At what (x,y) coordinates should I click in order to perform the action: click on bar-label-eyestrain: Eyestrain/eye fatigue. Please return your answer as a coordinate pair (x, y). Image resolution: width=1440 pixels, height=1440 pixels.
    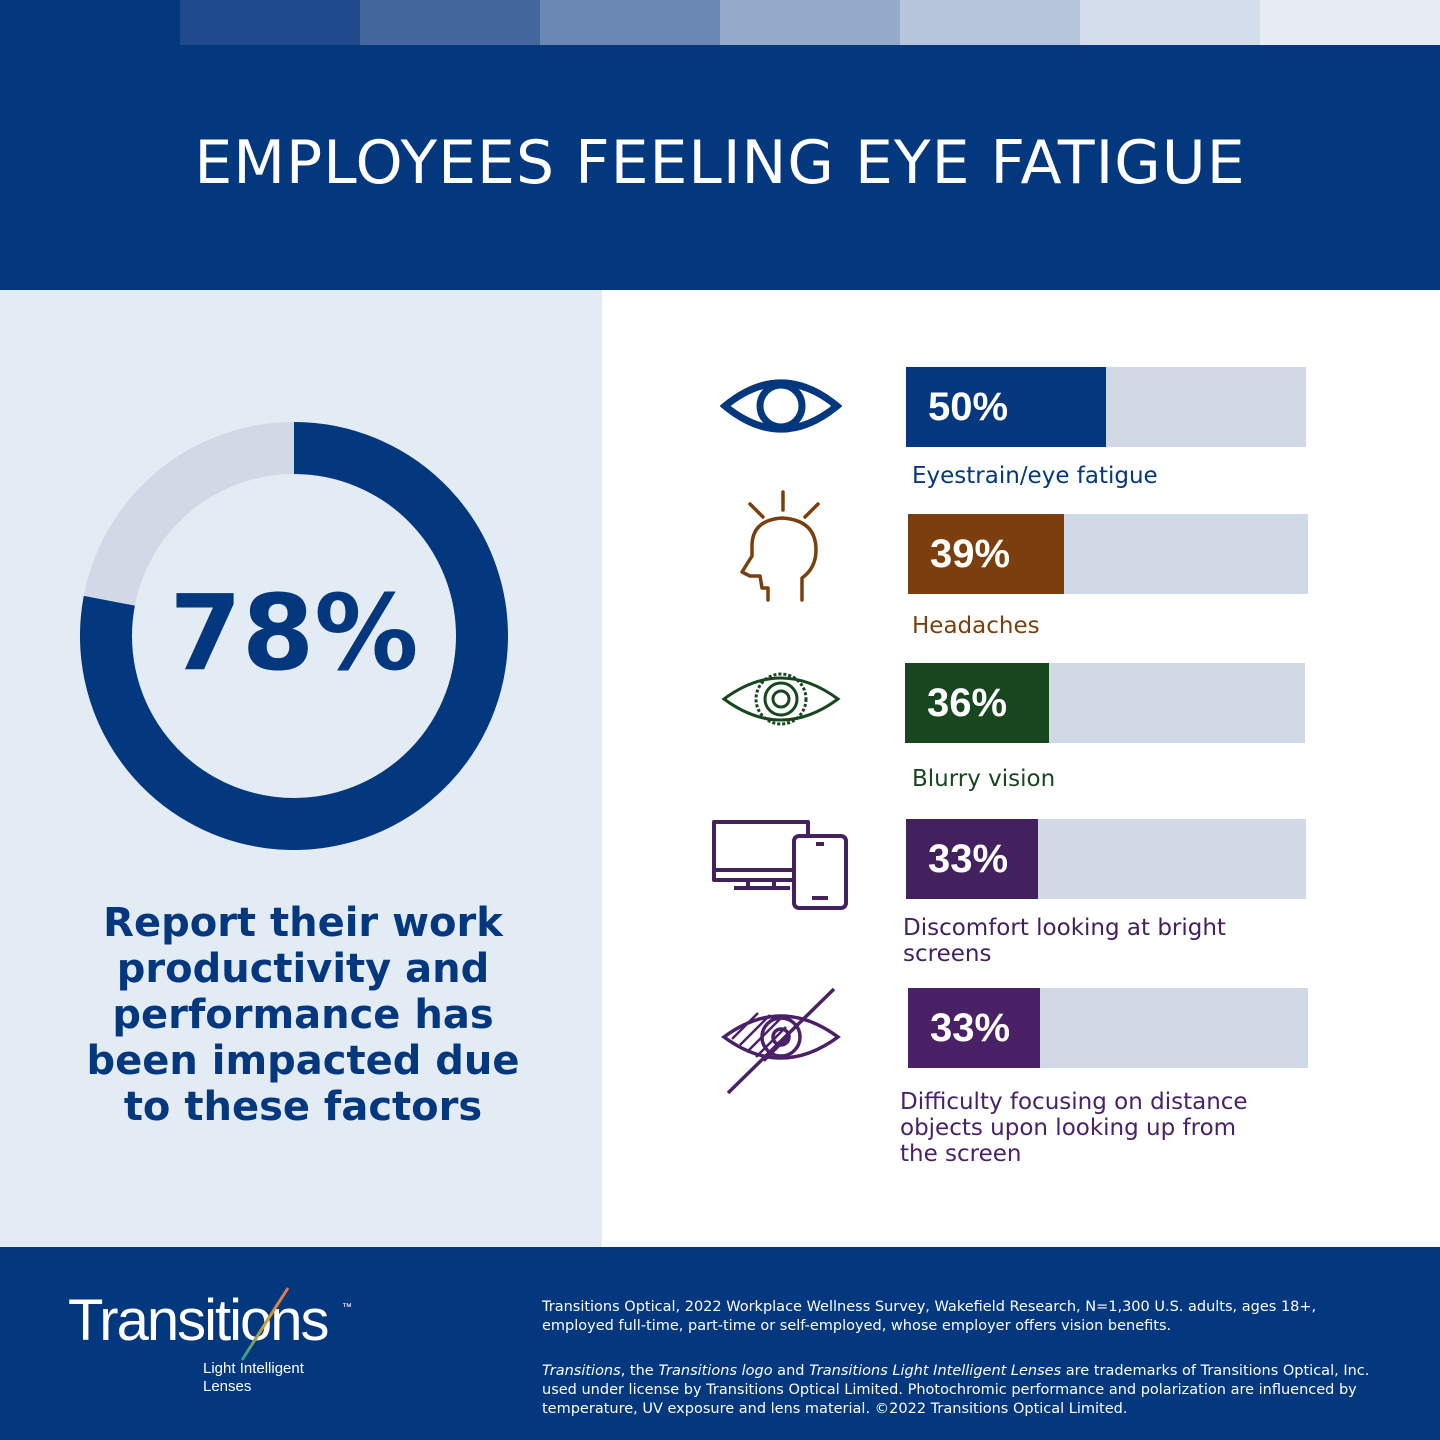
    Looking at the image, I should click on (1035, 476).